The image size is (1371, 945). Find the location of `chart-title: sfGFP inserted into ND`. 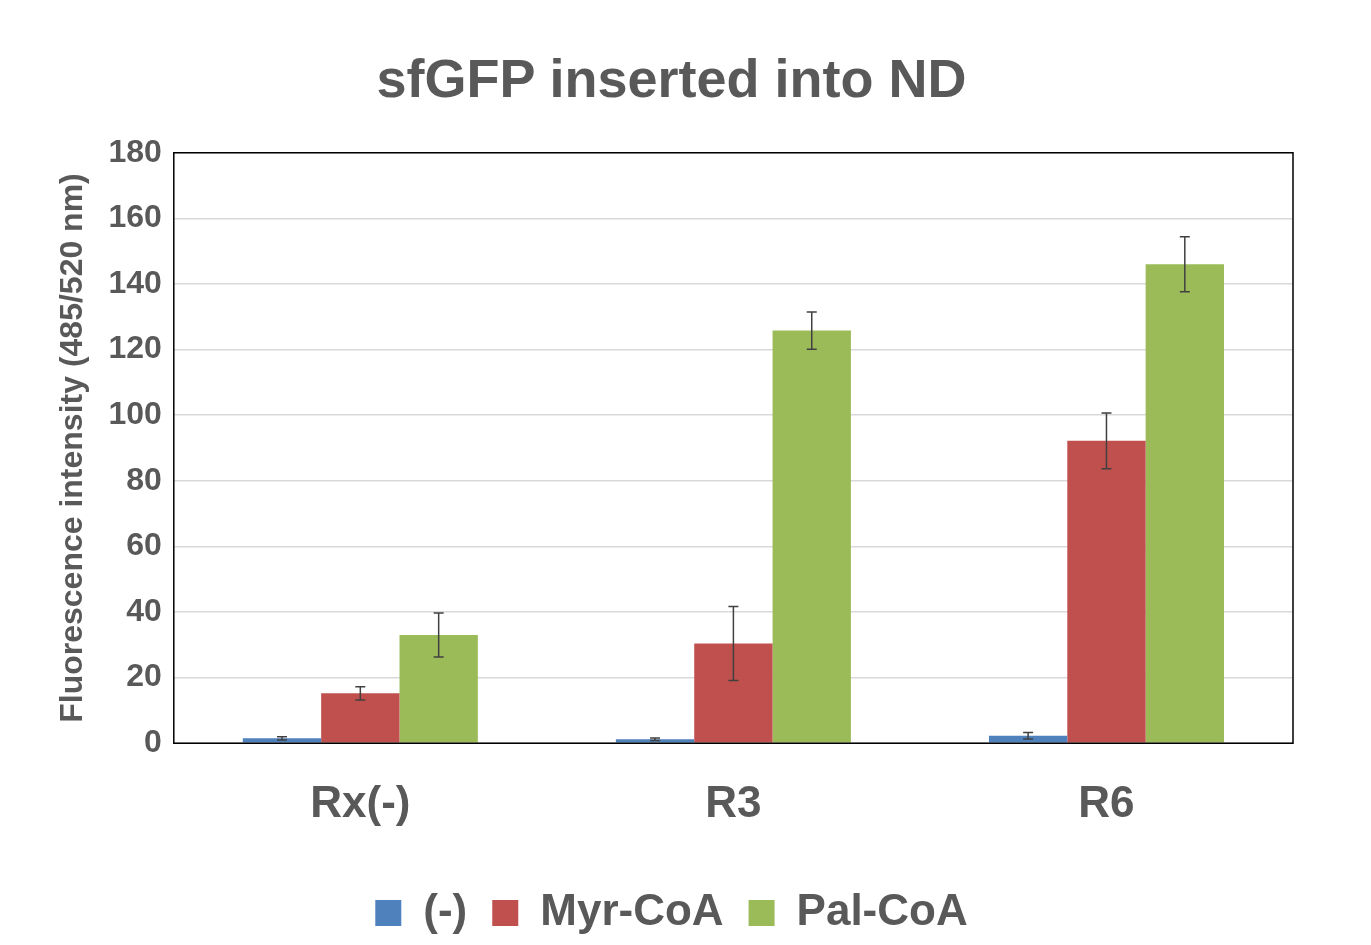

chart-title: sfGFP inserted into ND is located at coordinates (671, 78).